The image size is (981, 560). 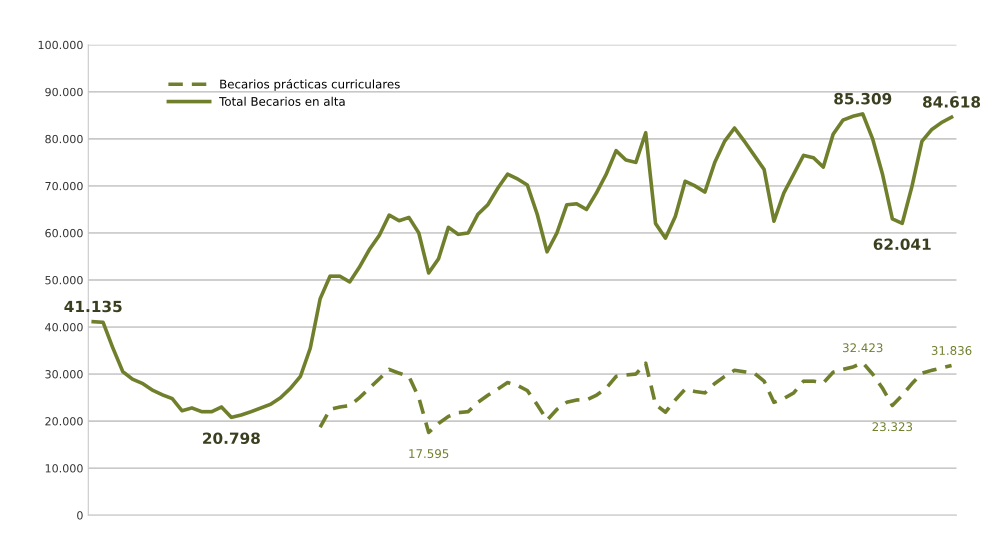 I want to click on y-tick-label: 20.000, so click(x=64, y=421).